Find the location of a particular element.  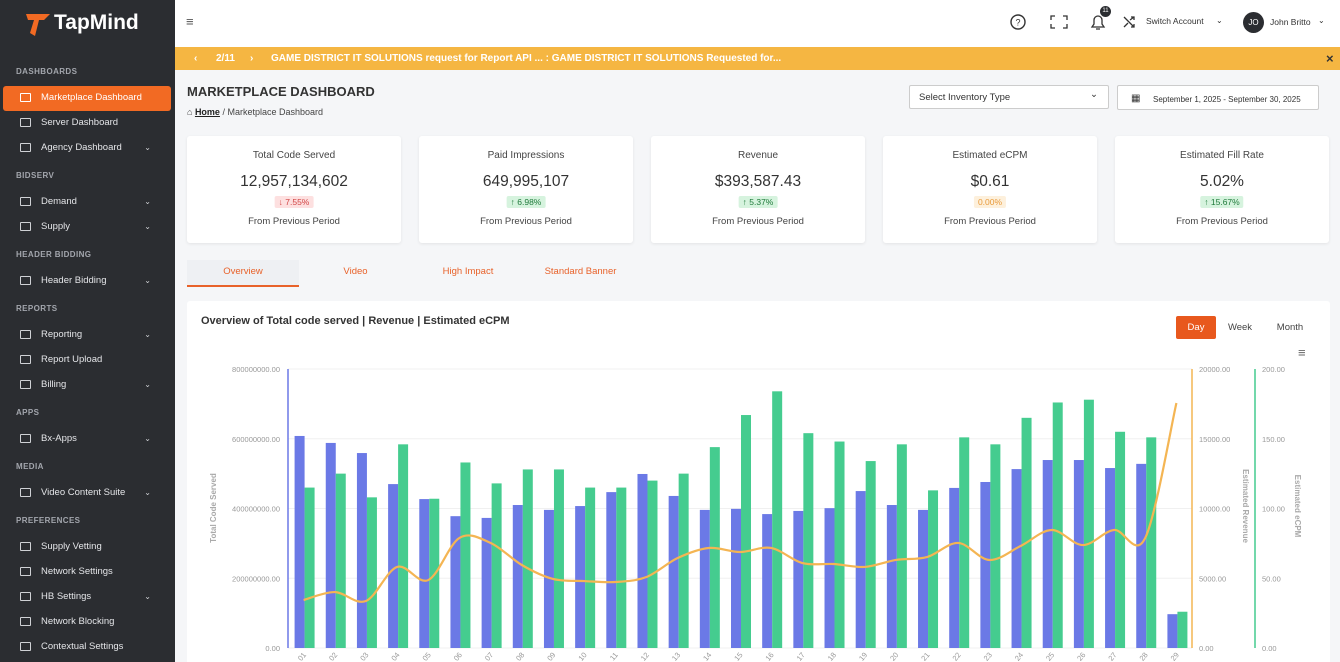

breadcrumb-current: / Marketplace Dashboard is located at coordinates (273, 112).